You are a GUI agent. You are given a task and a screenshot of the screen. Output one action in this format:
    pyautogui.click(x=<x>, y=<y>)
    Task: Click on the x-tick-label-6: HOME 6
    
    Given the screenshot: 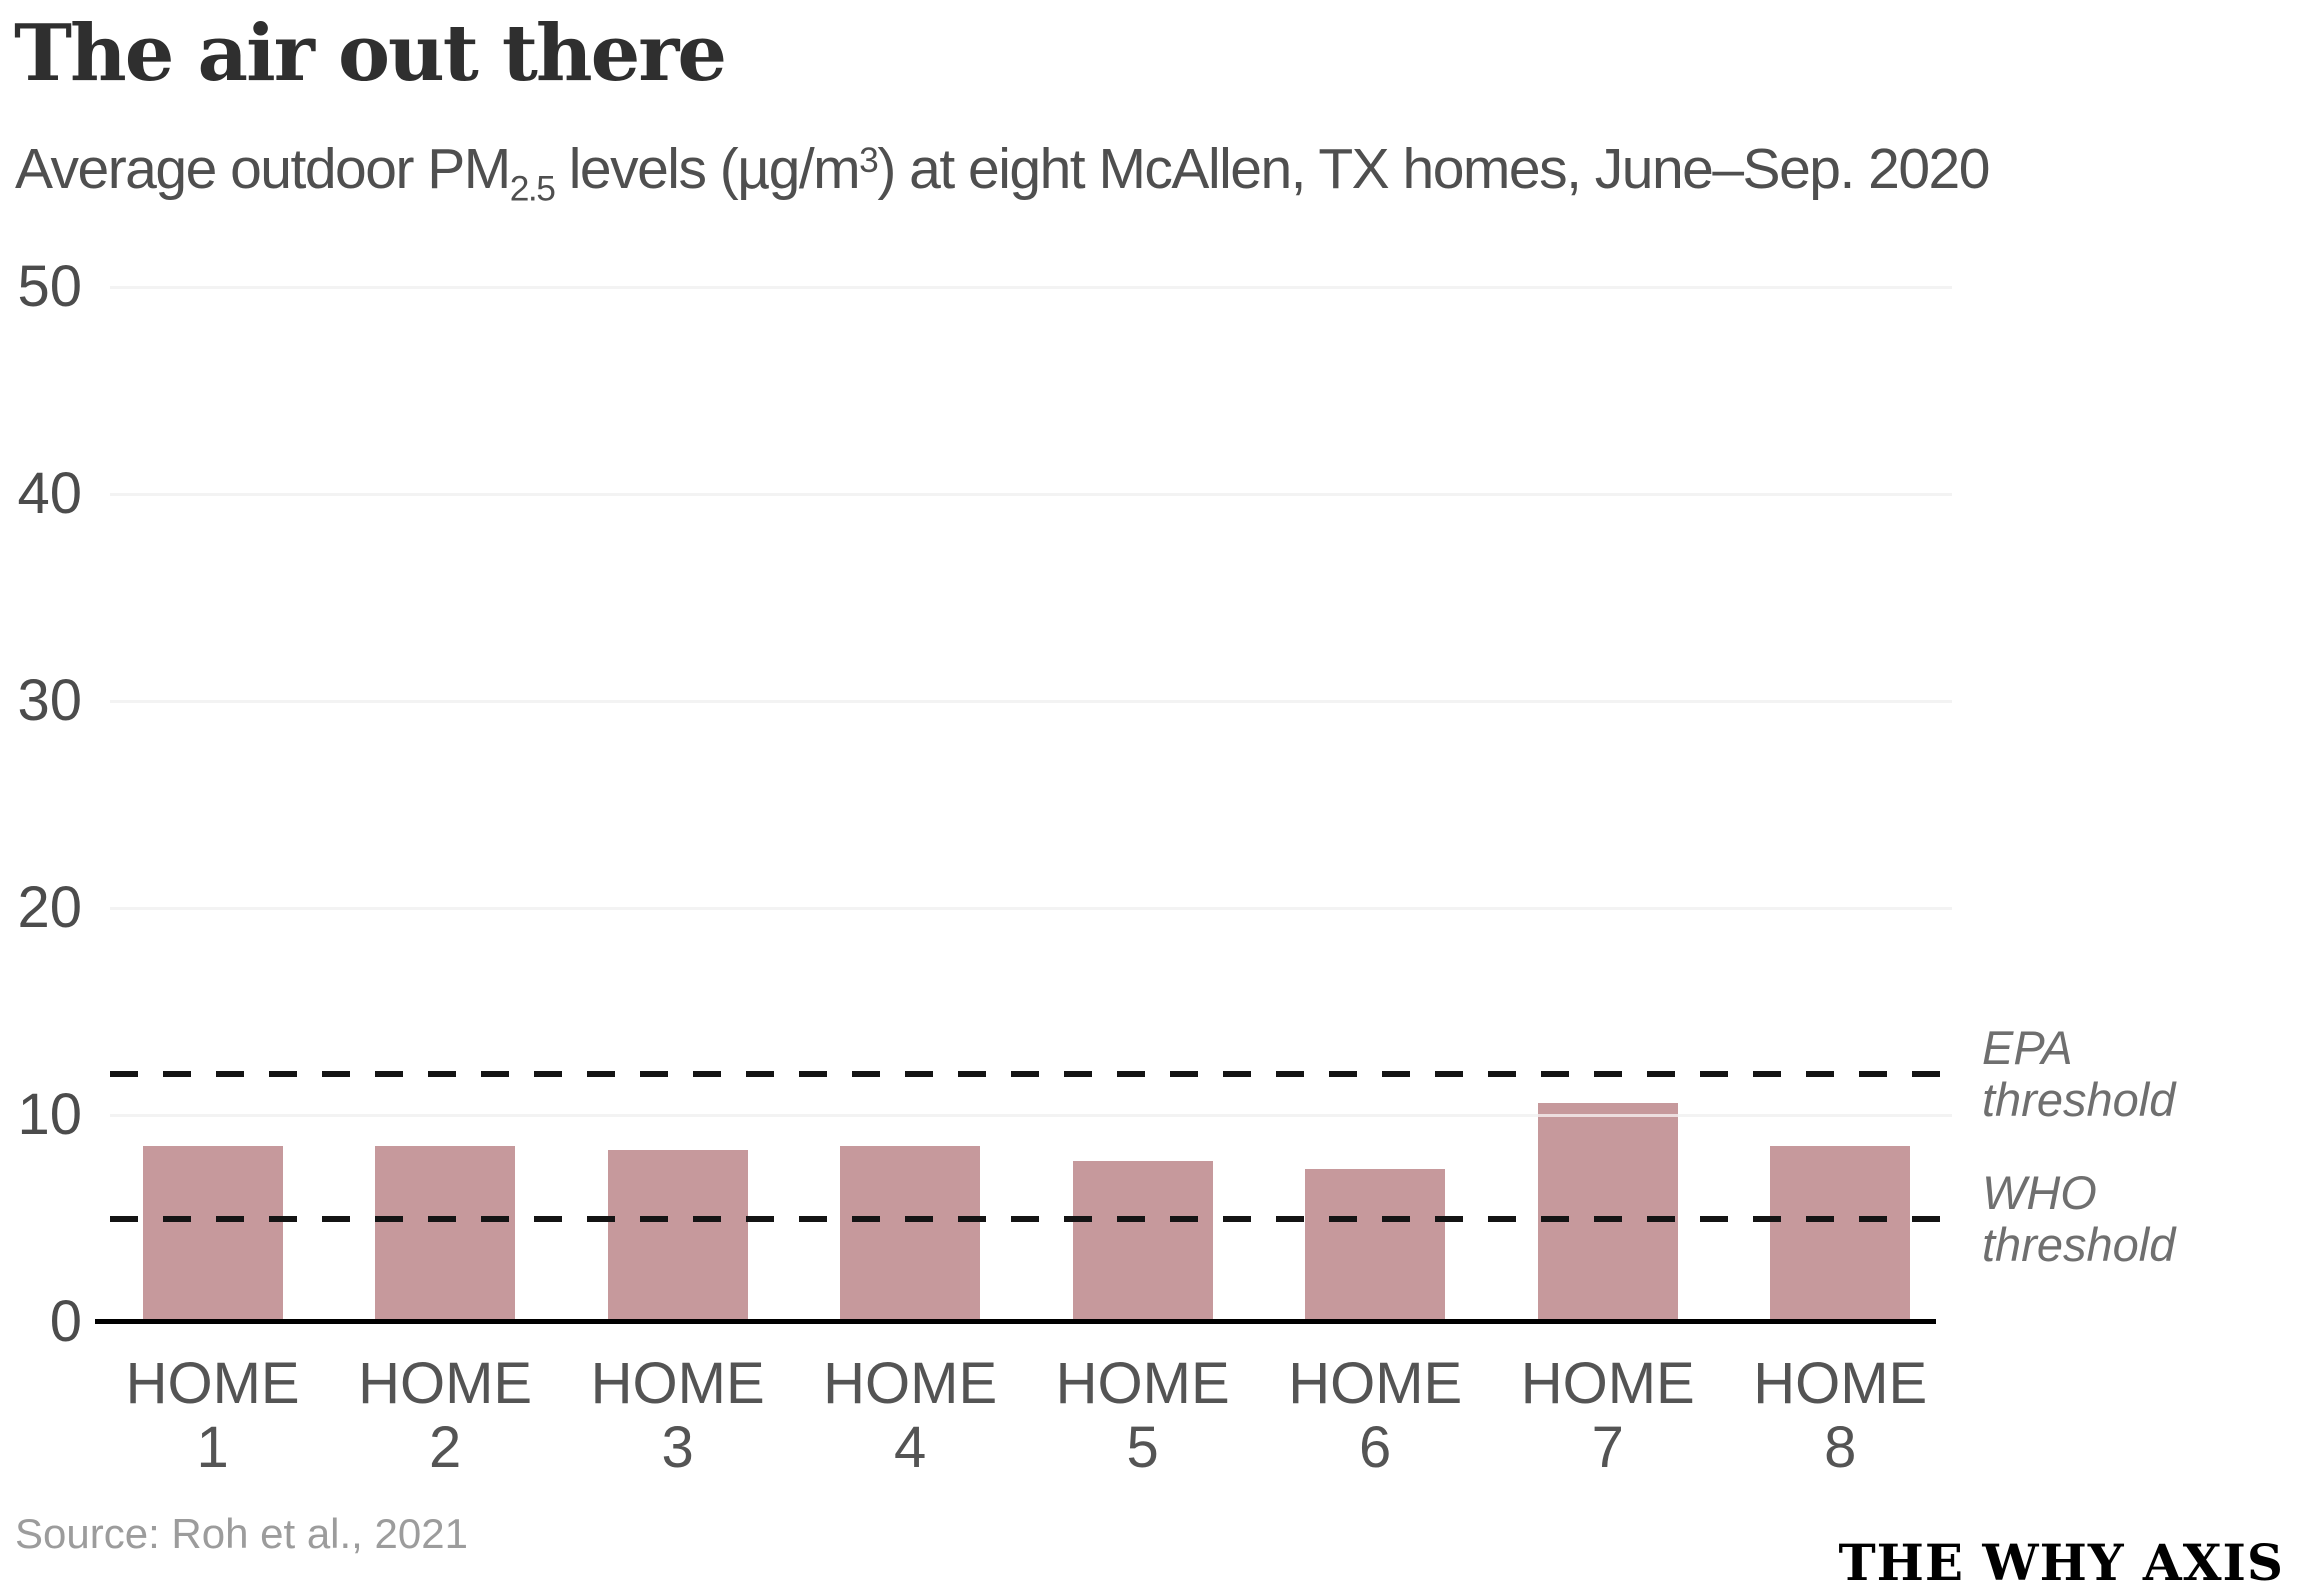 What is the action you would take?
    pyautogui.click(x=1375, y=1415)
    